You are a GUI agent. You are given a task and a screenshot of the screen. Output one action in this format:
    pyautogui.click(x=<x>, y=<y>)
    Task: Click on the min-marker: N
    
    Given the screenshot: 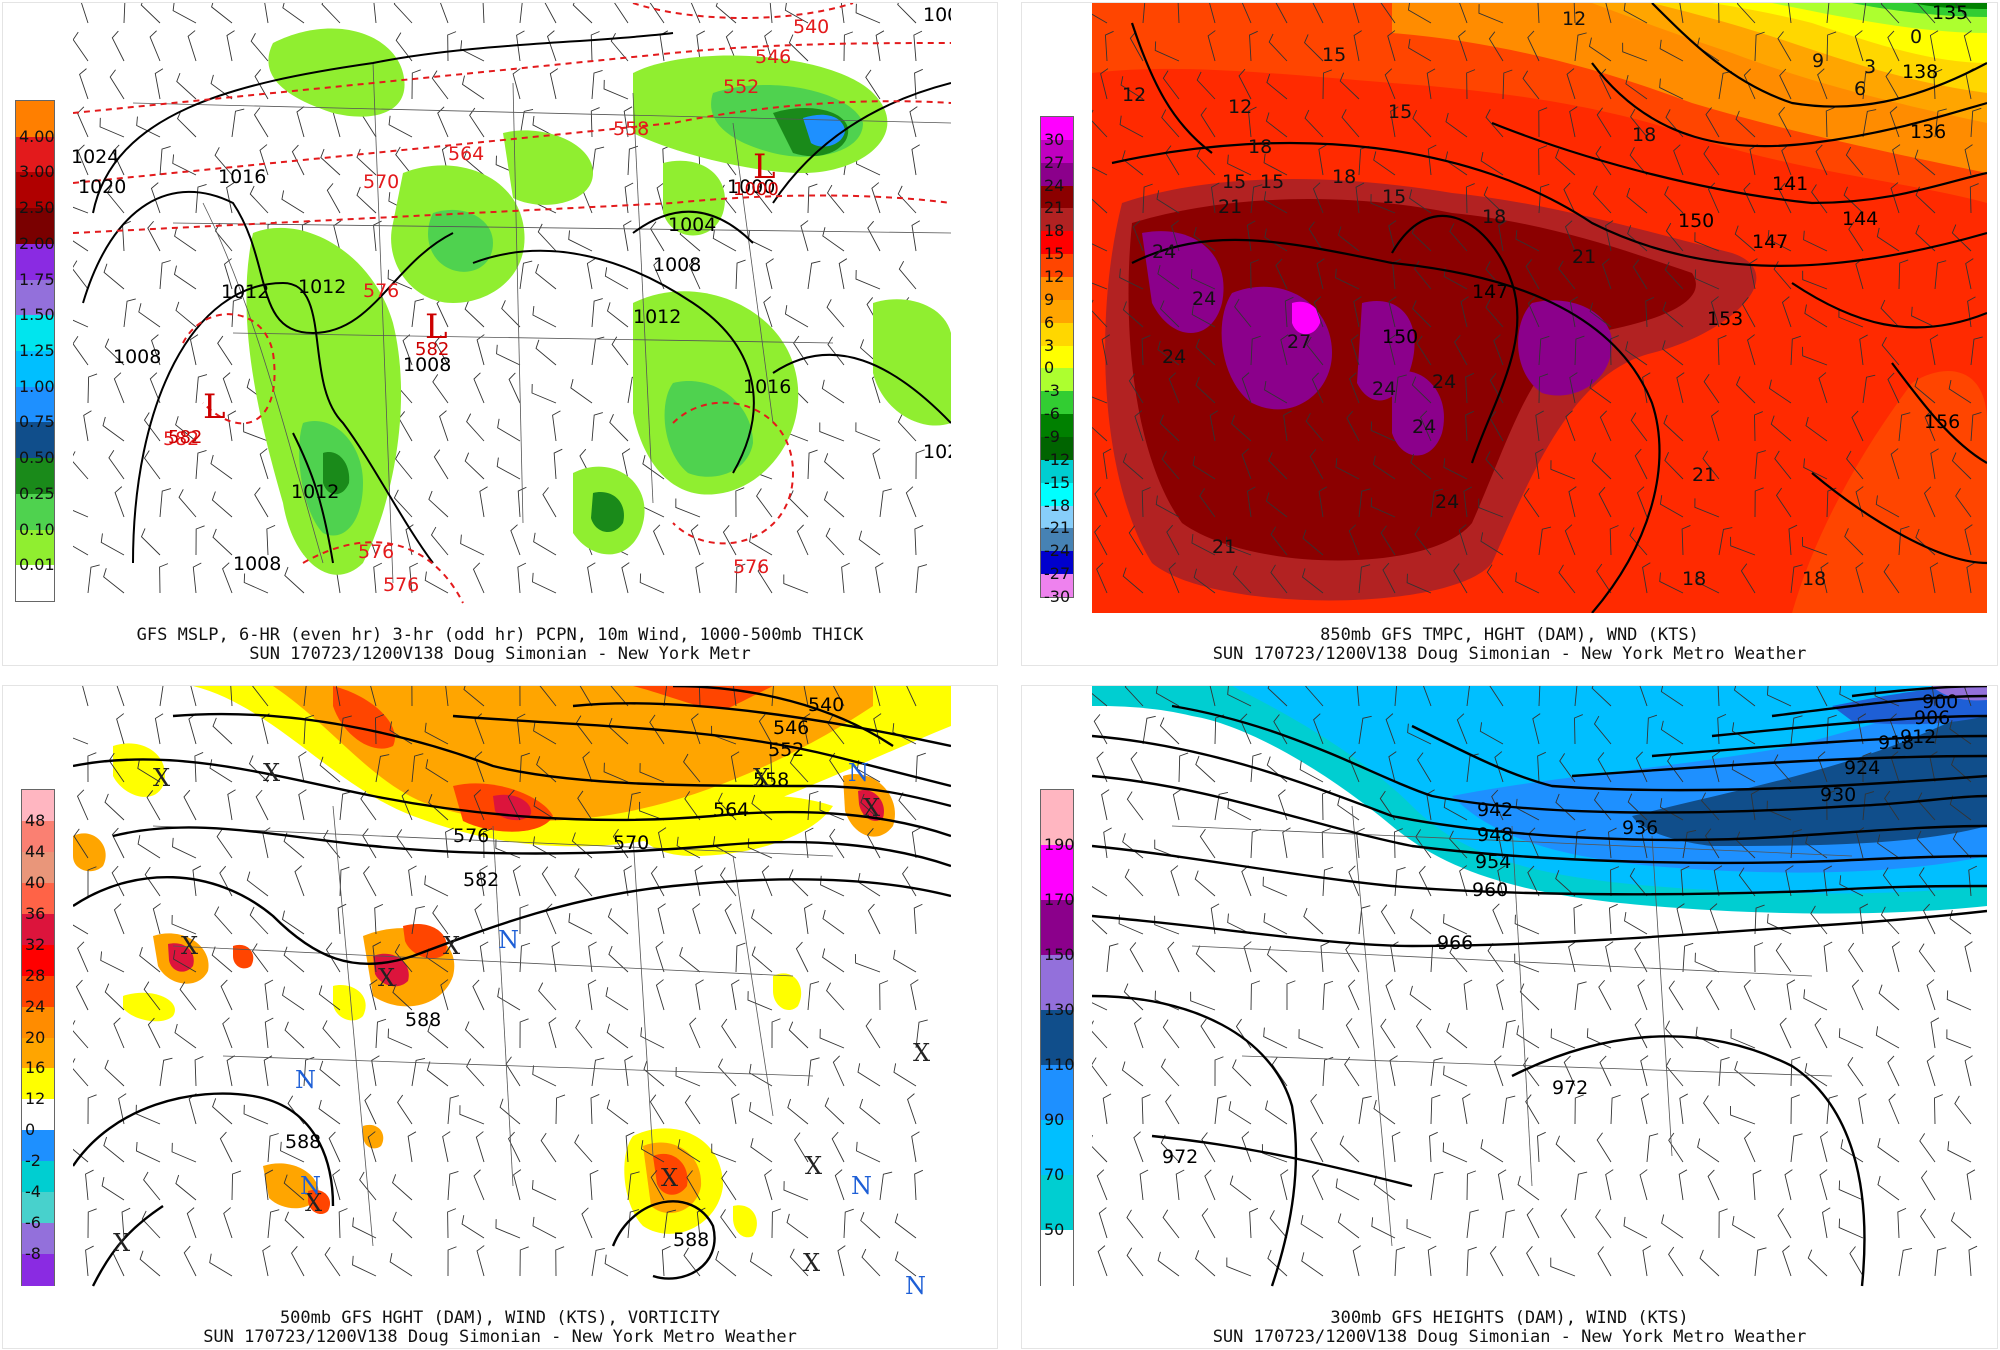 What is the action you would take?
    pyautogui.click(x=508, y=940)
    